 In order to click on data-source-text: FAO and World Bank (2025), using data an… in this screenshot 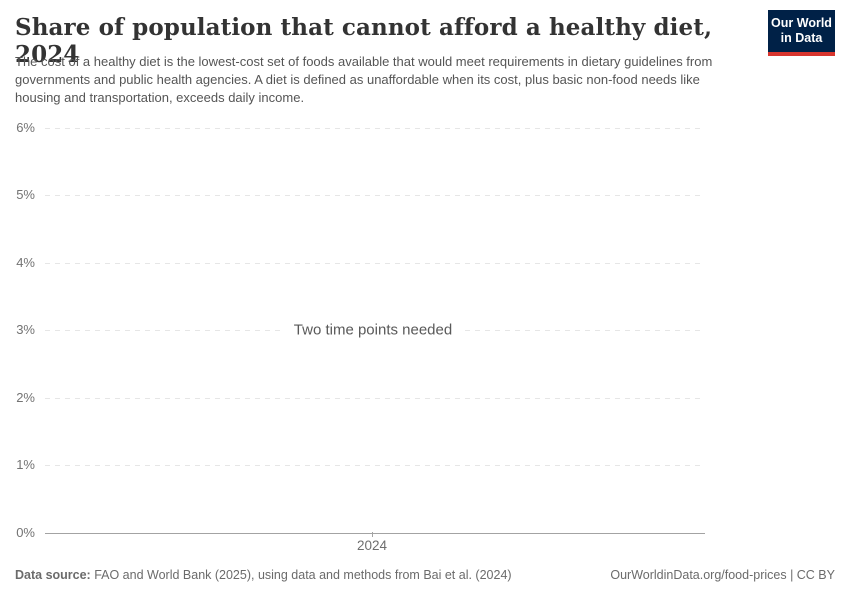, I will do `click(301, 575)`.